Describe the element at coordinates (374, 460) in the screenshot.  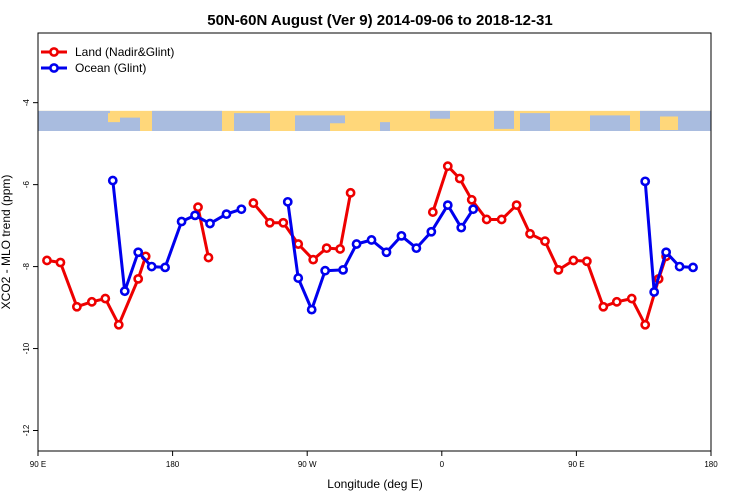
I see `x-axis: 90 E 180 90 W 0 90 E 180` at that location.